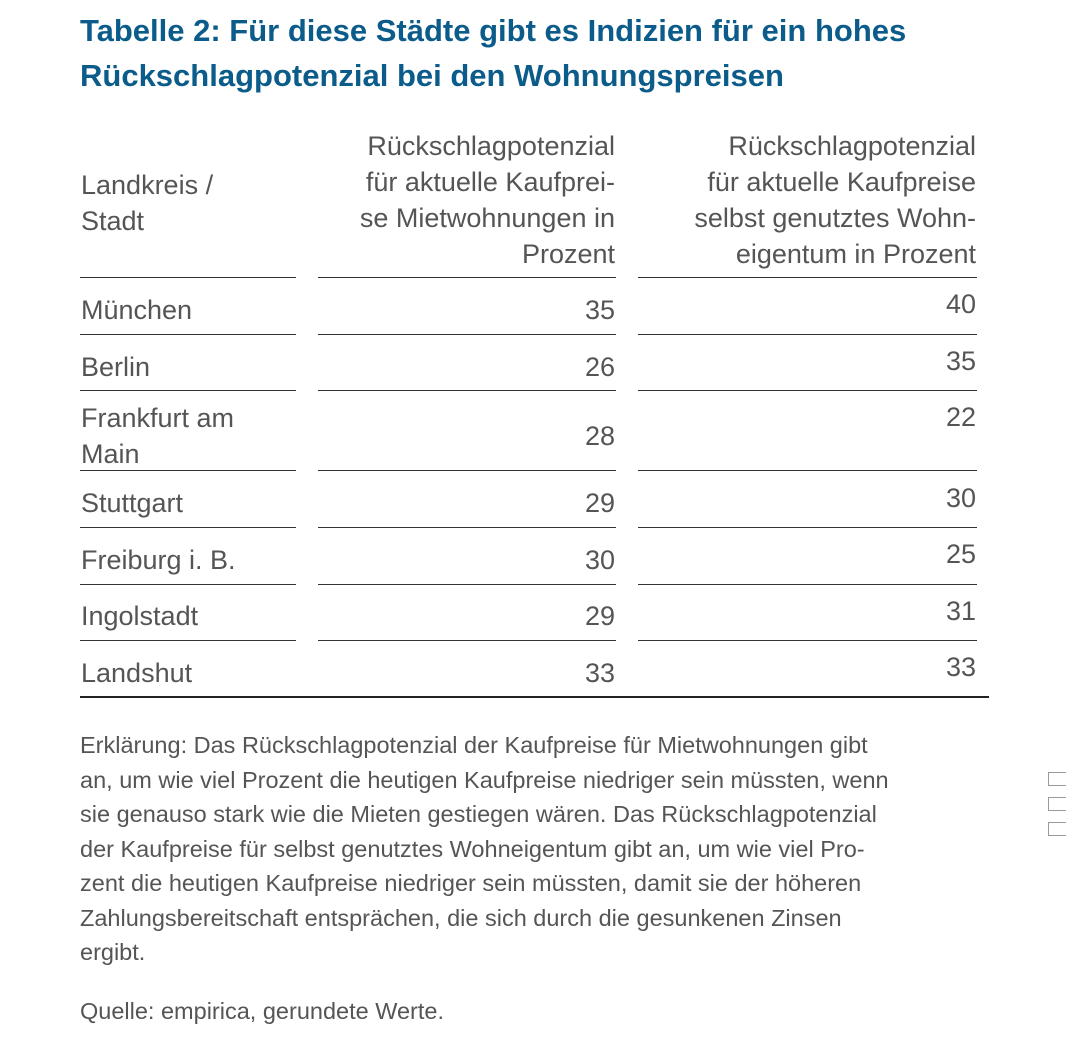 The width and height of the screenshot is (1066, 1043). What do you see at coordinates (113, 952) in the screenshot?
I see `note-line: ergibt.` at bounding box center [113, 952].